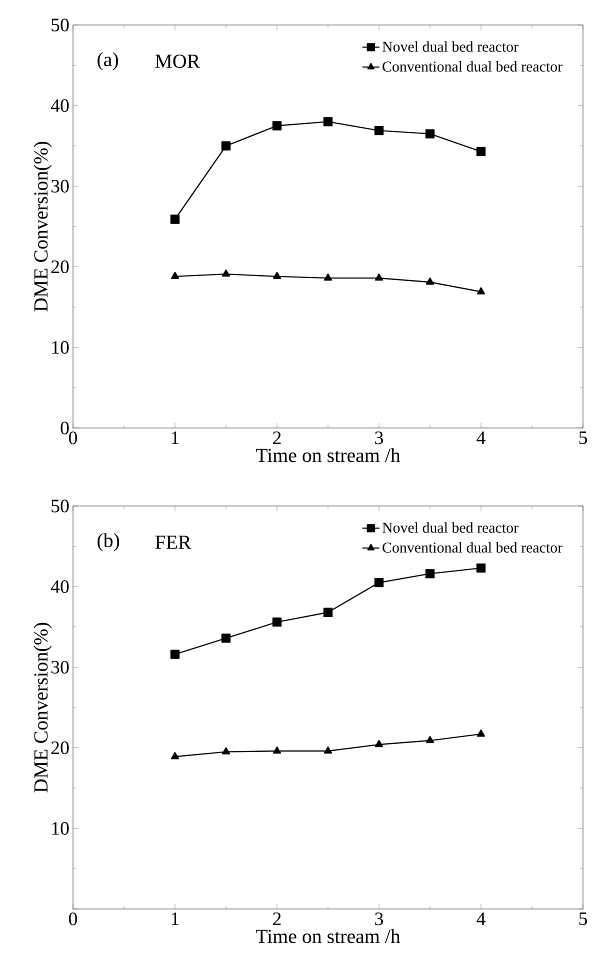 The width and height of the screenshot is (596, 958). I want to click on annotation: (b), so click(109, 542).